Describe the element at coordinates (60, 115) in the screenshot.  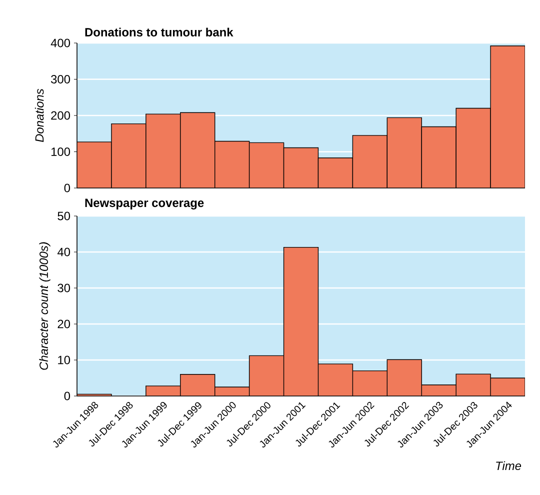
I see `y-tick-label: 200` at that location.